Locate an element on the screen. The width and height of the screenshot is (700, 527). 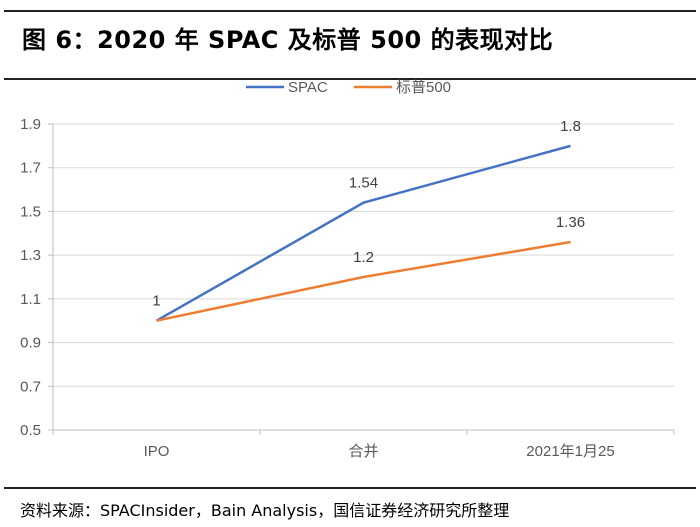
y-tick-label: 1.3 is located at coordinates (30, 255).